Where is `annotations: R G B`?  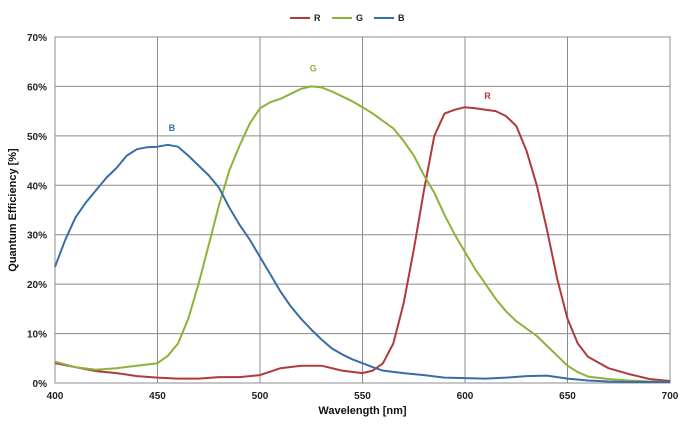
annotations: R G B is located at coordinates (330, 98).